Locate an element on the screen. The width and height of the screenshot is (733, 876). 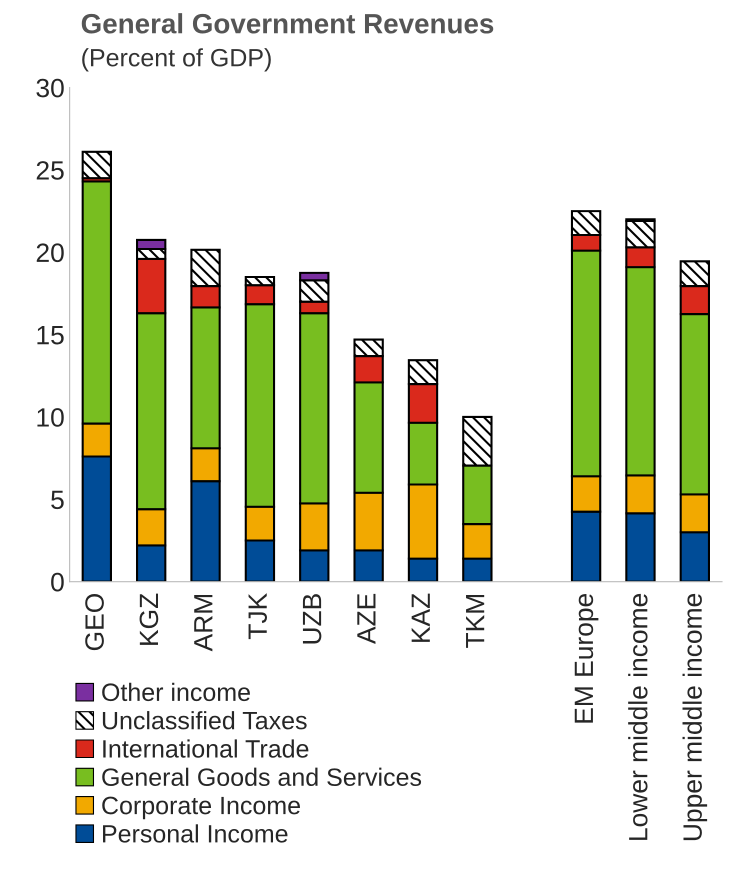
legend-label: Other income is located at coordinates (176, 692).